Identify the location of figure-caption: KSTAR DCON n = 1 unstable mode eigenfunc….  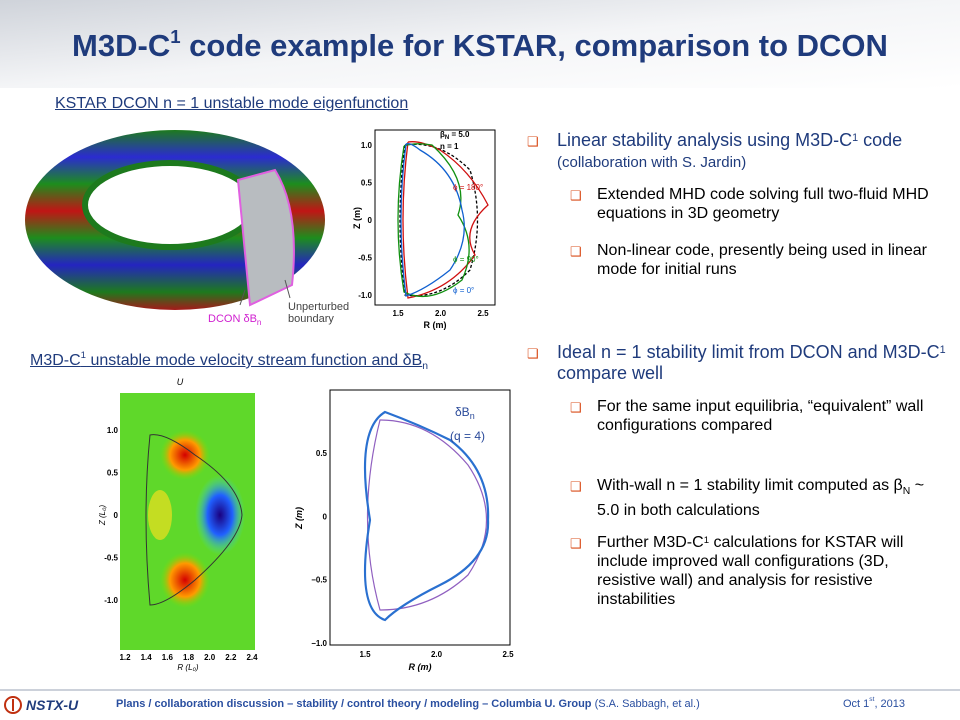
(232, 103).